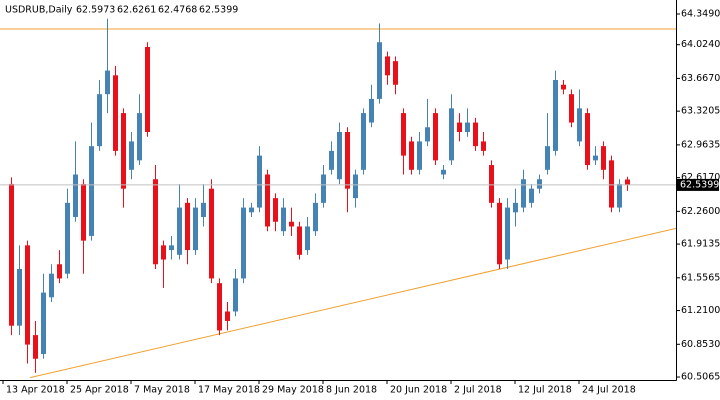 The width and height of the screenshot is (720, 400). I want to click on y-tick-label: 62.2600, so click(700, 211).